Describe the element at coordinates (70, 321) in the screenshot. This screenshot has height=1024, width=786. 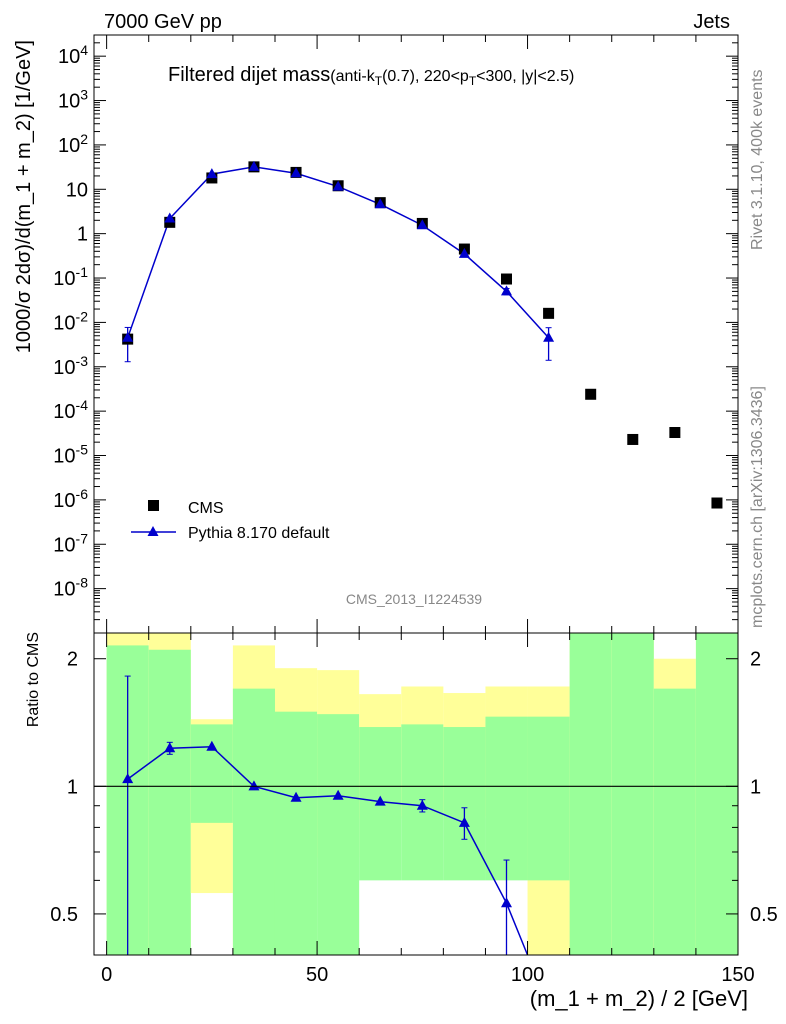
I see `main-y-tick-label: 10-2​` at that location.